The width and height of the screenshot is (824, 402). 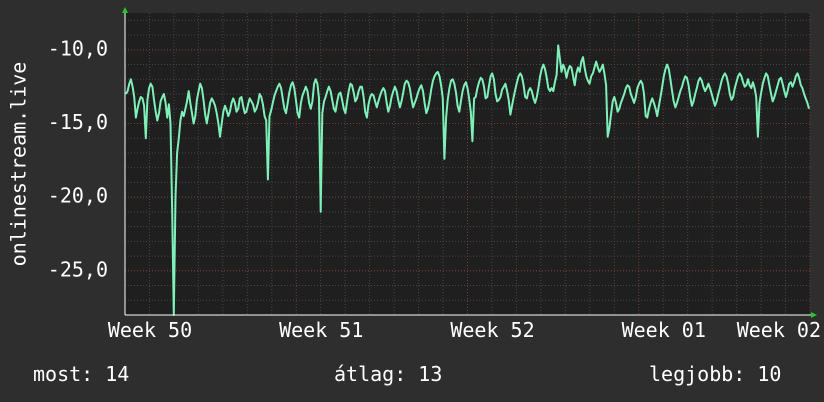 I want to click on y-axis-arrow, so click(x=125, y=10).